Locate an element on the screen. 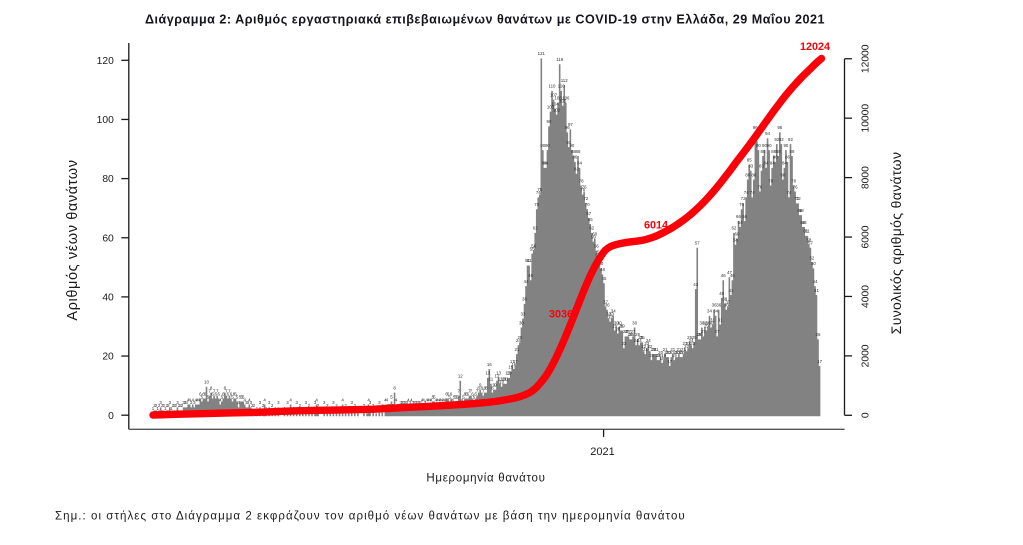  svg-text: 104 is located at coordinates (555, 104).